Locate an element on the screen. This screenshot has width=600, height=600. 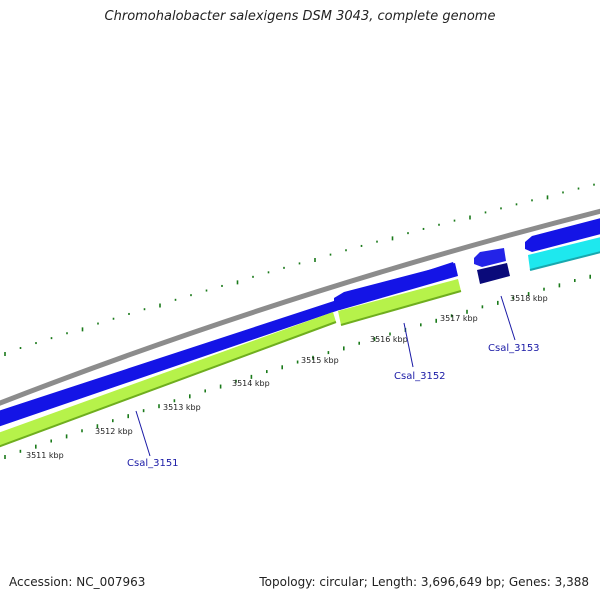
kbp-label: 3516 kbp is located at coordinates (389, 339).